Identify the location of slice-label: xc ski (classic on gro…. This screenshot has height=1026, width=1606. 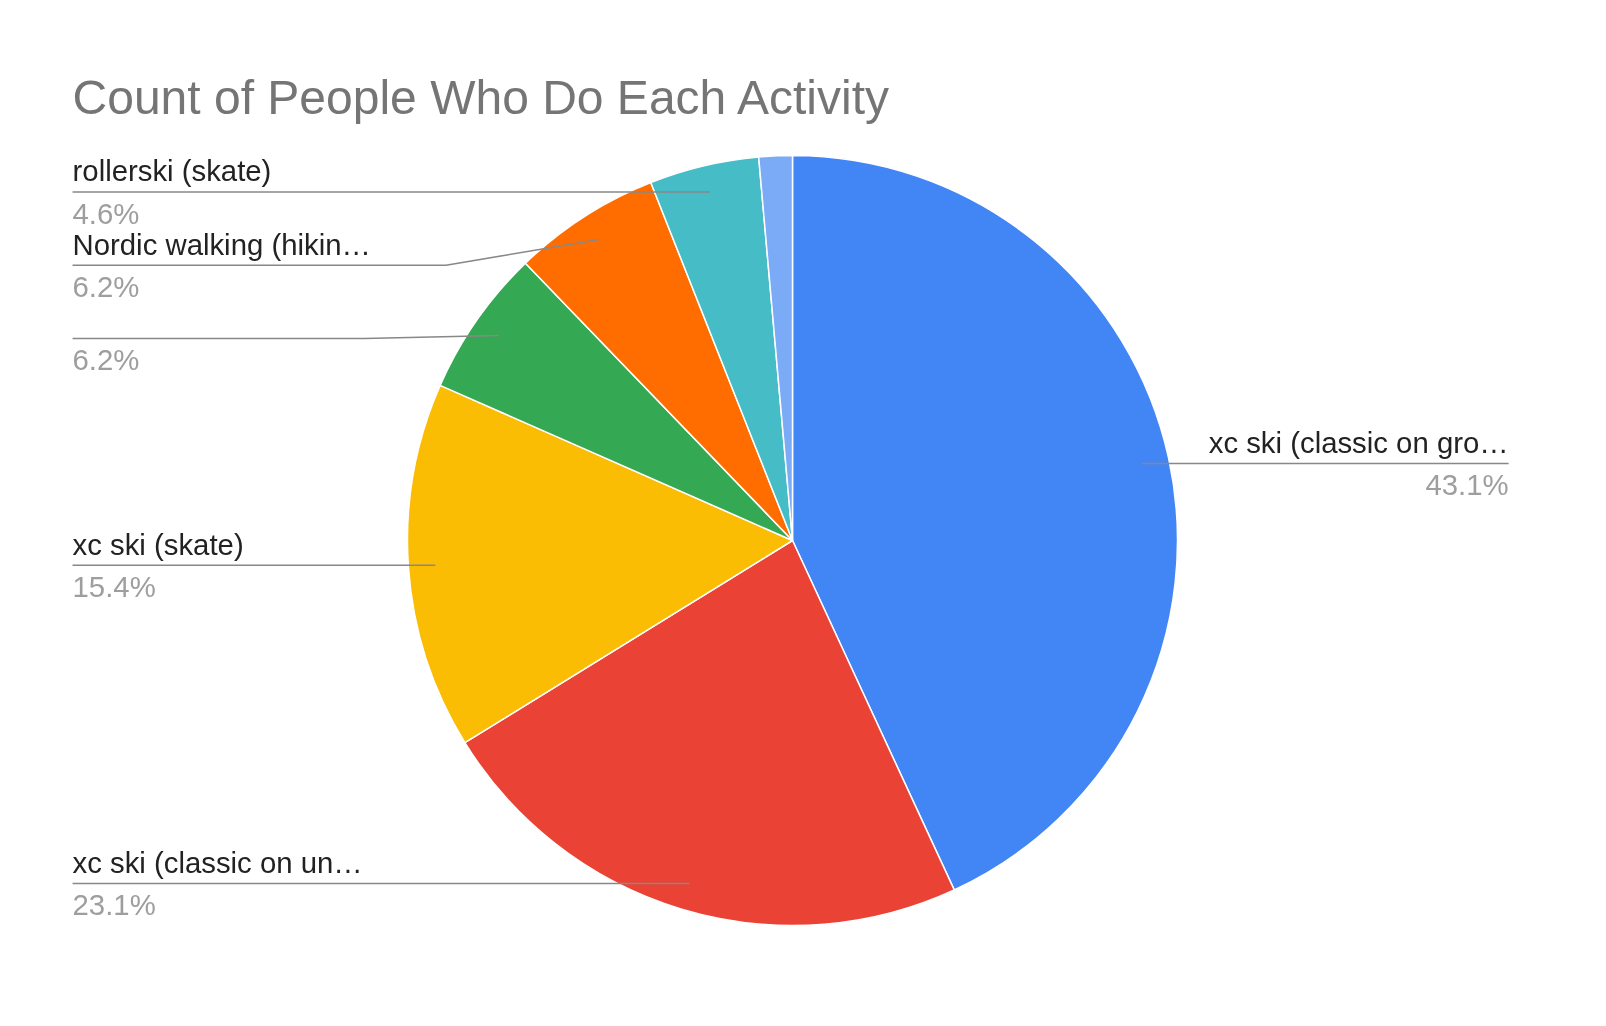
(1358, 442).